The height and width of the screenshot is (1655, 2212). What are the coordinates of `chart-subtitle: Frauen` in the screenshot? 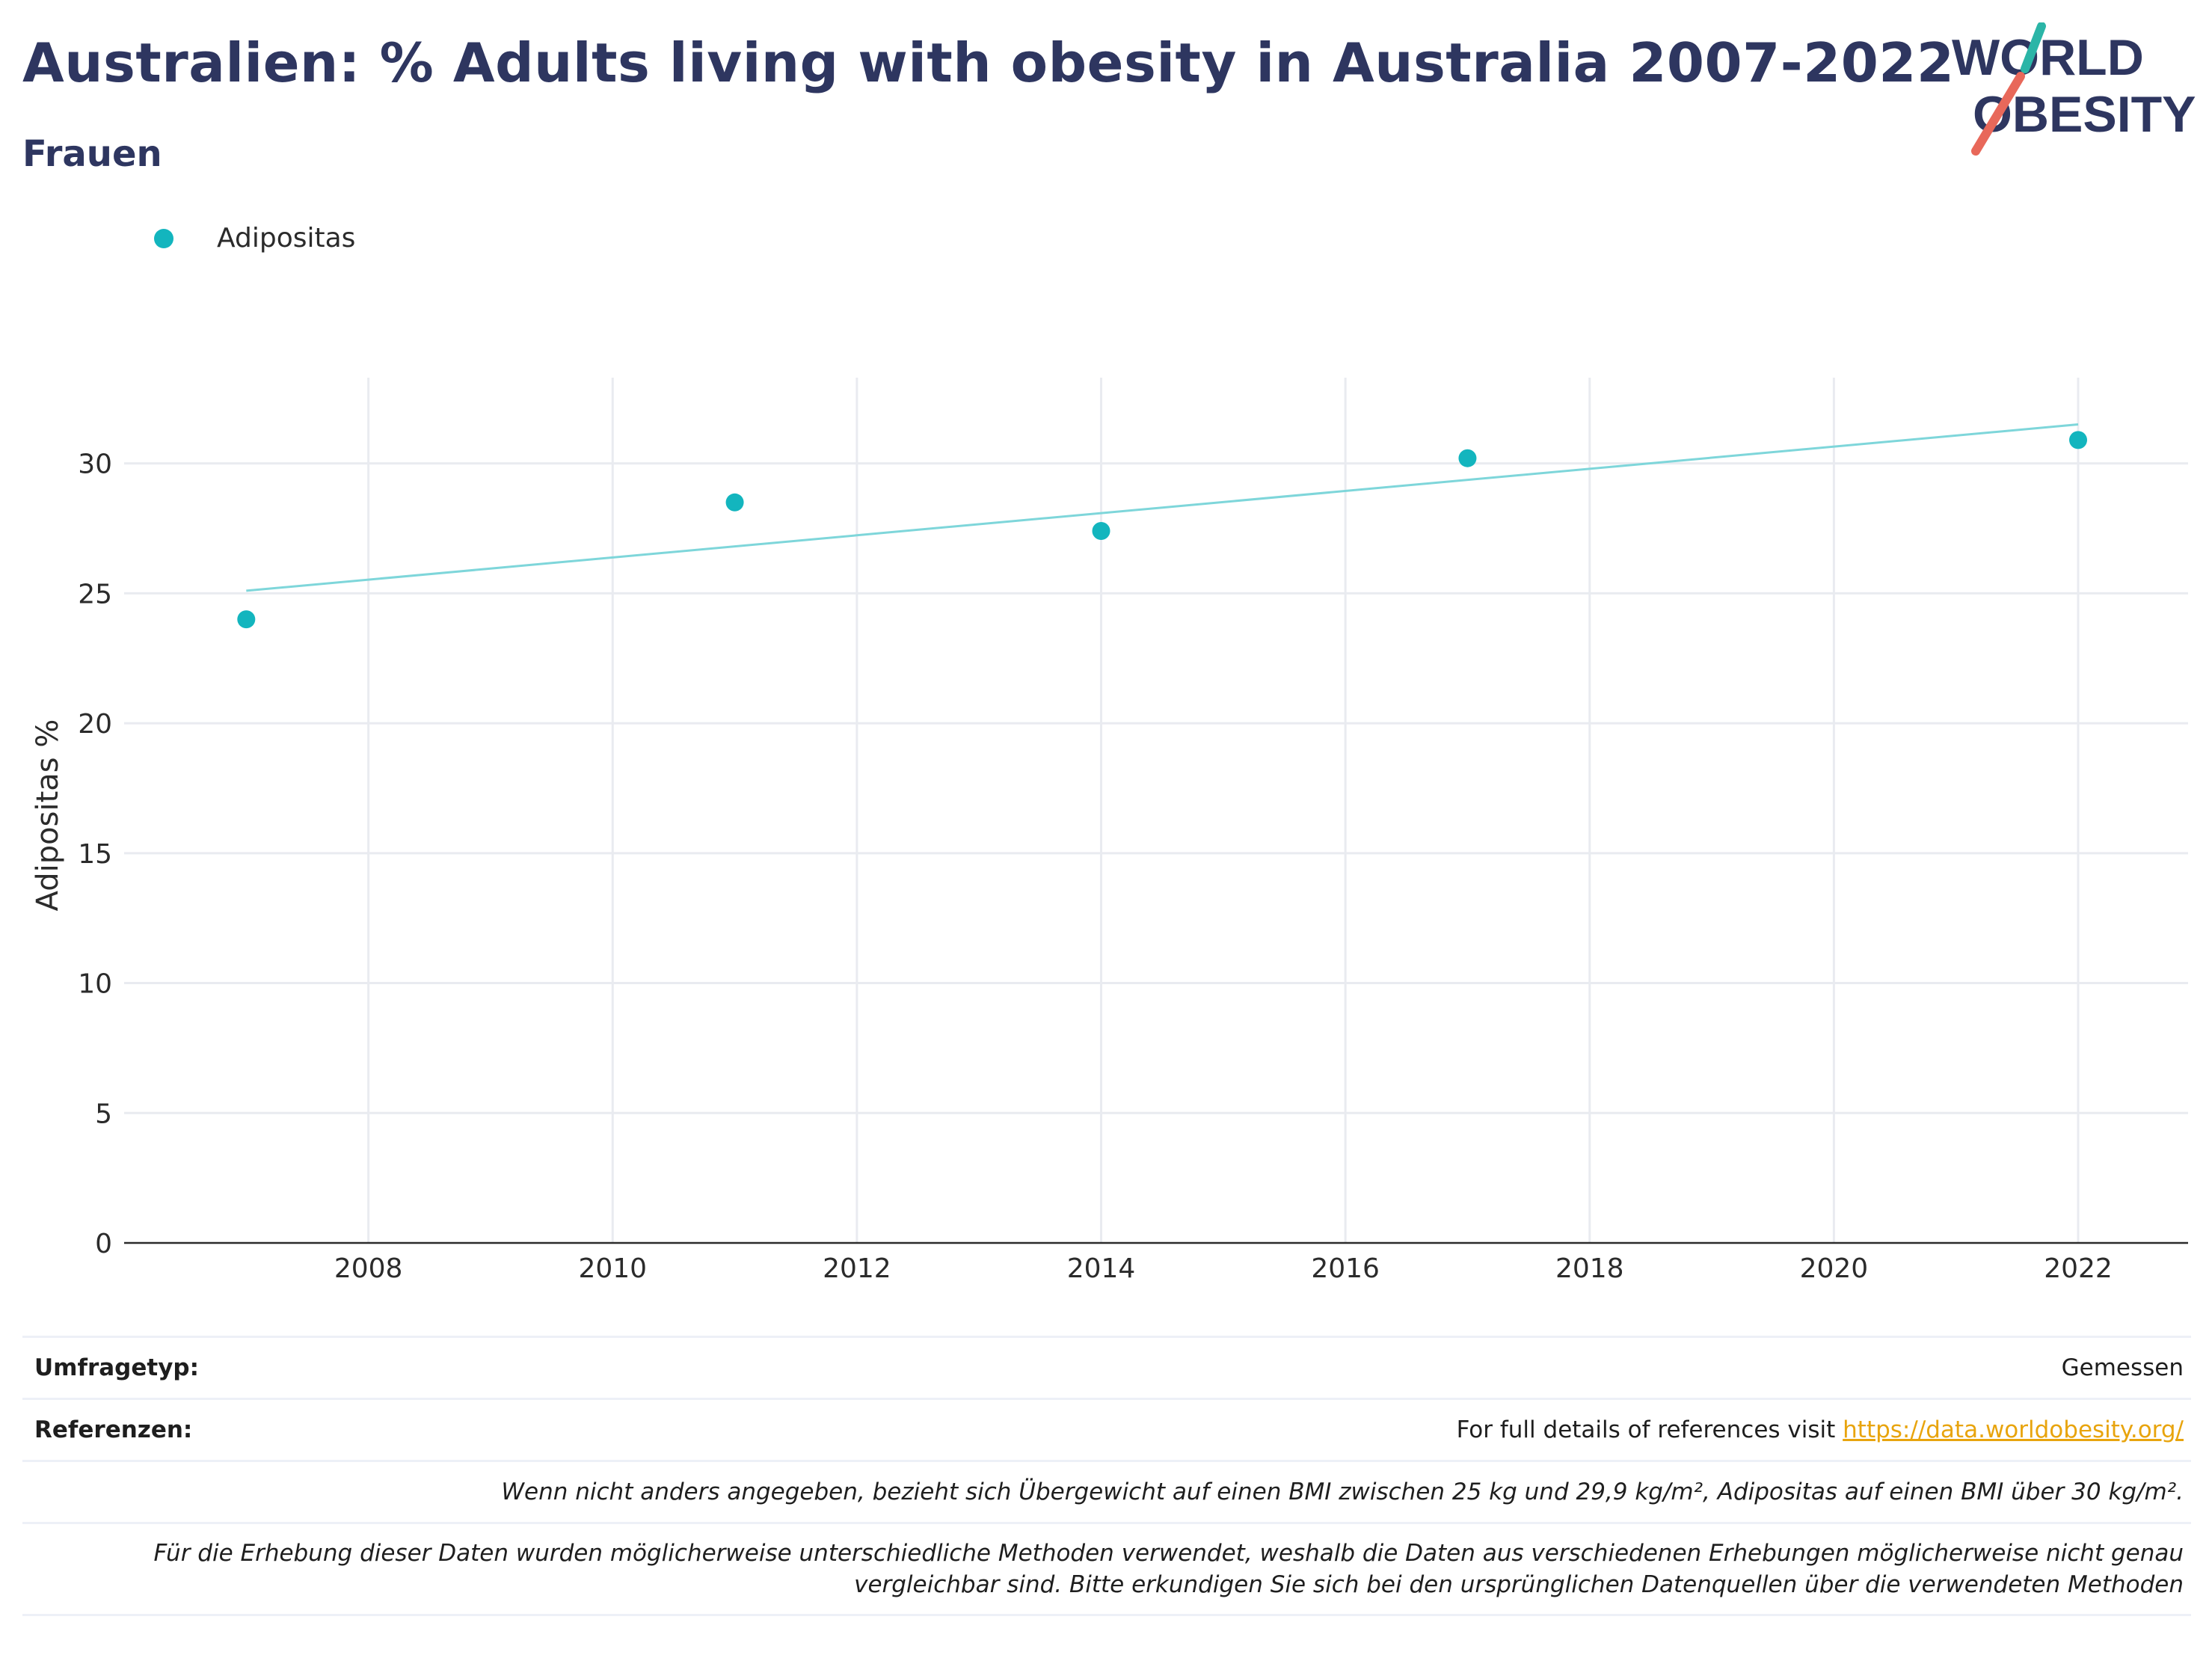 It's located at (92, 154).